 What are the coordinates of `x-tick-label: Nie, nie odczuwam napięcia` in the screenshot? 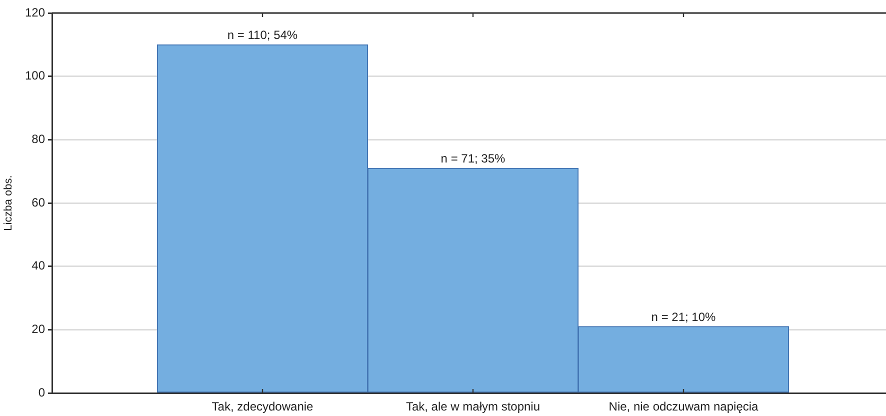 It's located at (683, 407).